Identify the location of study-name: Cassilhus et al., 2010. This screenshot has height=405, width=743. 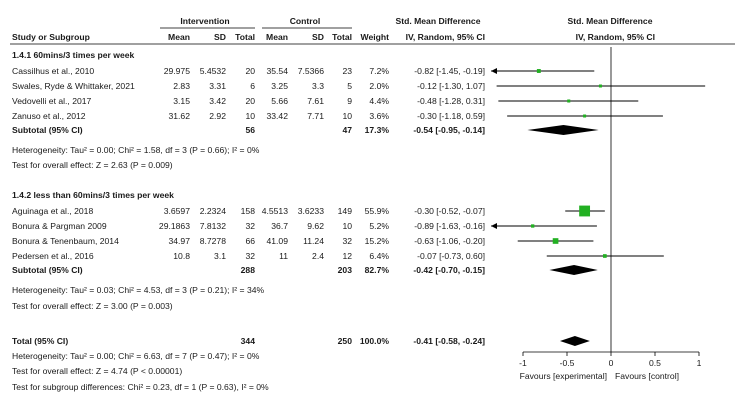
(53, 71).